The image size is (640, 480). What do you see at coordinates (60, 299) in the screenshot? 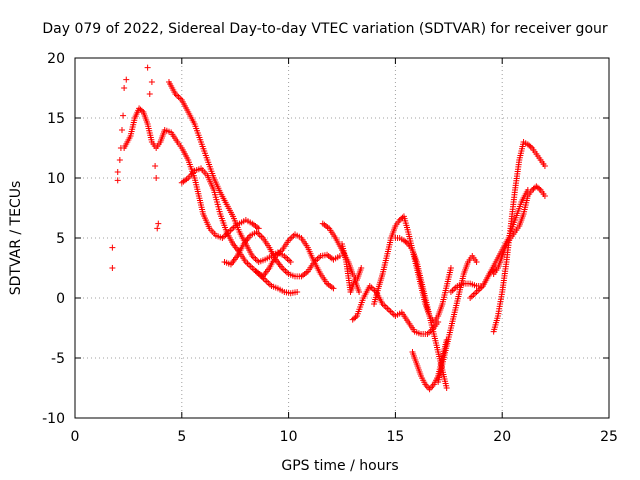
I see `y-tick-label: 0` at bounding box center [60, 299].